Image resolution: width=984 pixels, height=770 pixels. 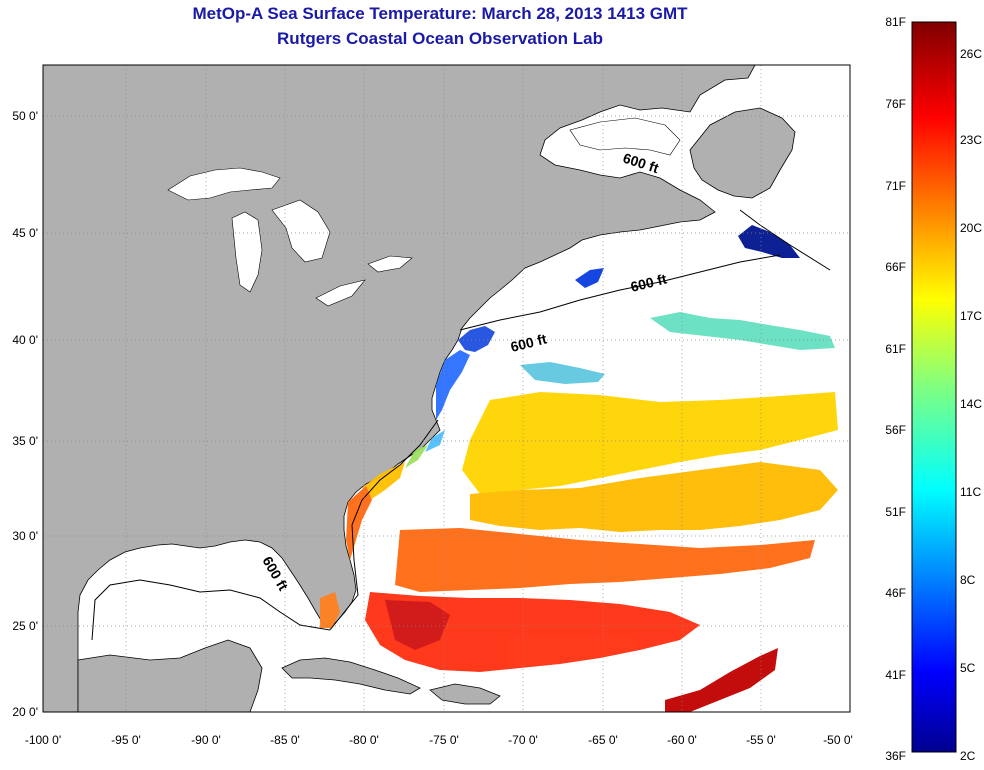 What do you see at coordinates (682, 740) in the screenshot?
I see `lon-tick-label: -60 0'` at bounding box center [682, 740].